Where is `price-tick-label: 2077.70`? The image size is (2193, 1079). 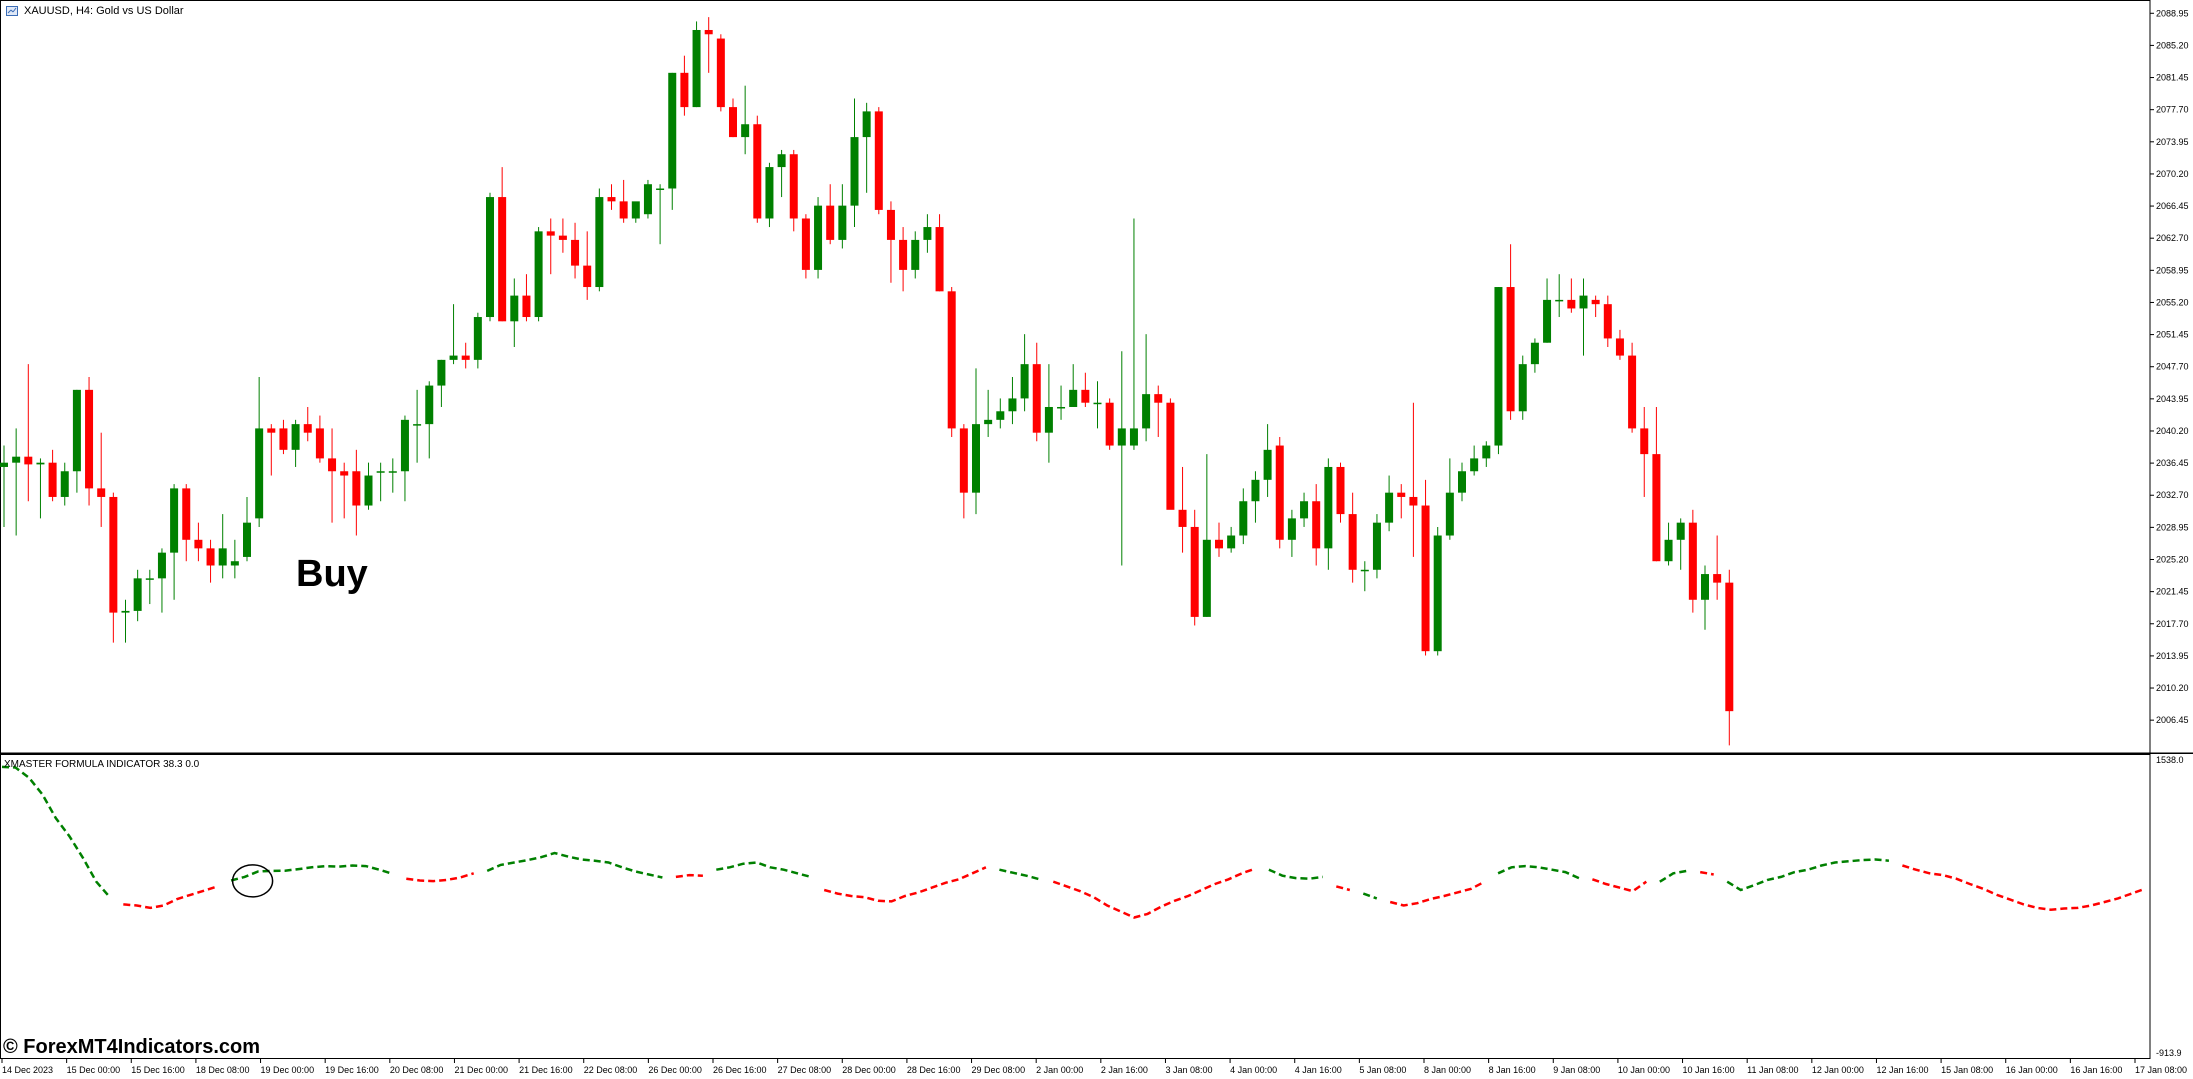 price-tick-label: 2077.70 is located at coordinates (2172, 110).